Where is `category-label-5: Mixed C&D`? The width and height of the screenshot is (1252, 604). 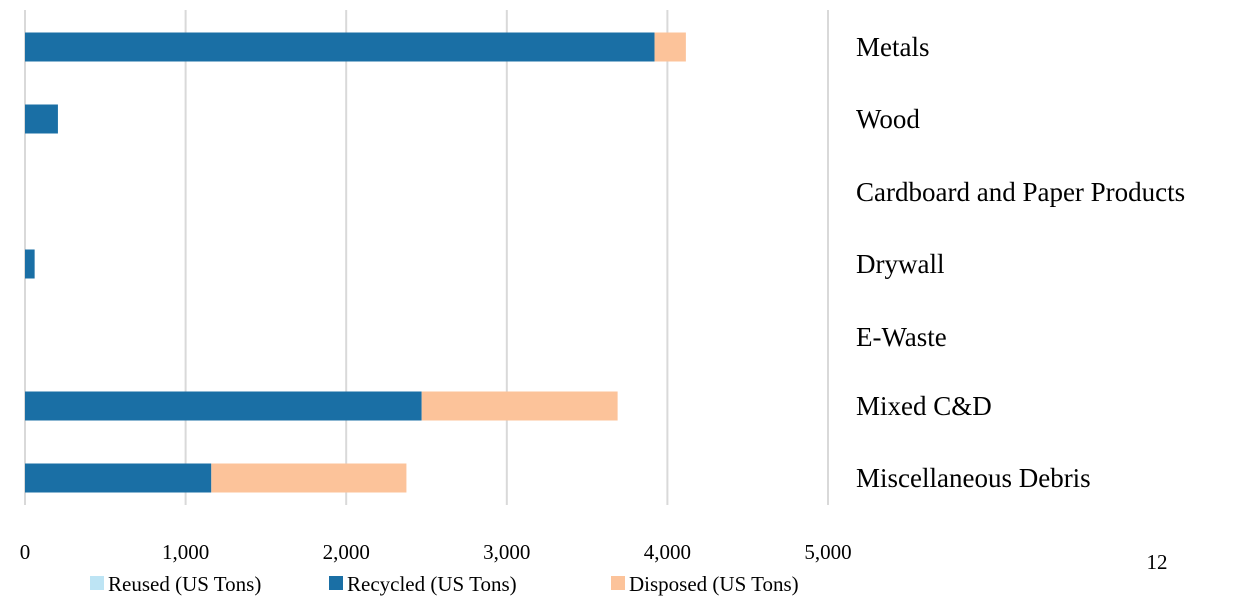
category-label-5: Mixed C&D is located at coordinates (924, 406).